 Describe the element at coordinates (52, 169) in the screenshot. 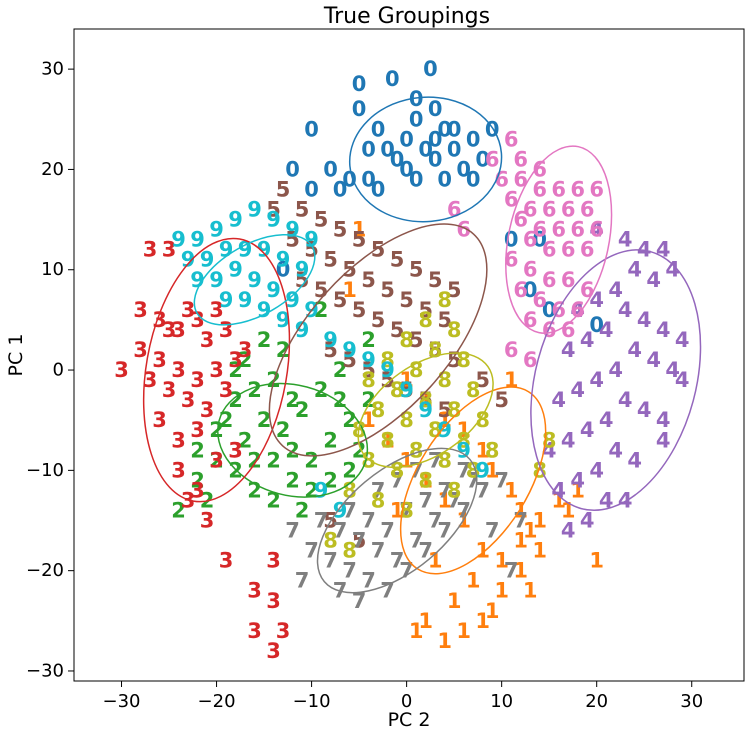

I see `y-tick-label: 20` at that location.